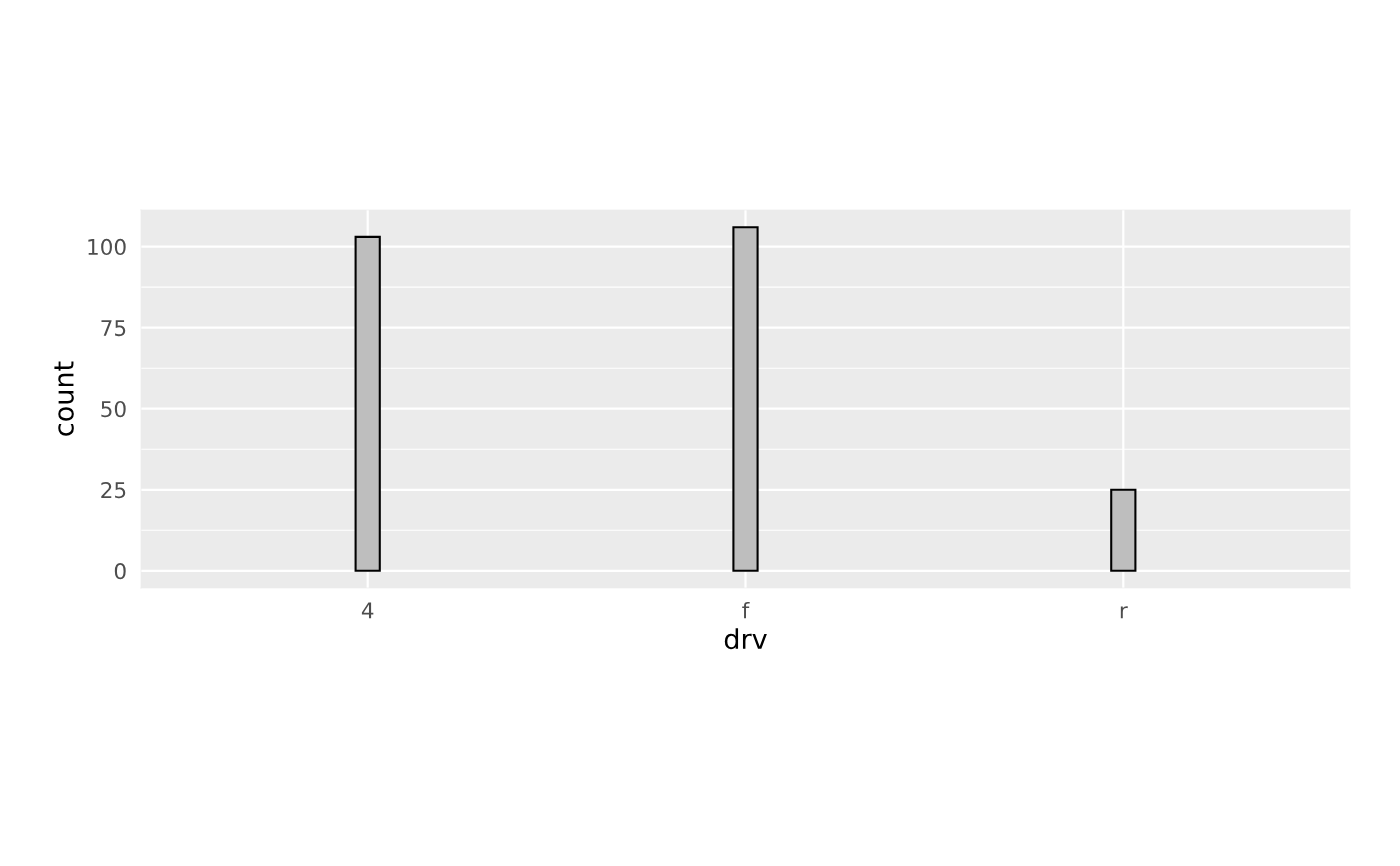 The image size is (1400, 866). What do you see at coordinates (64, 398) in the screenshot?
I see `y-axis-title: count` at bounding box center [64, 398].